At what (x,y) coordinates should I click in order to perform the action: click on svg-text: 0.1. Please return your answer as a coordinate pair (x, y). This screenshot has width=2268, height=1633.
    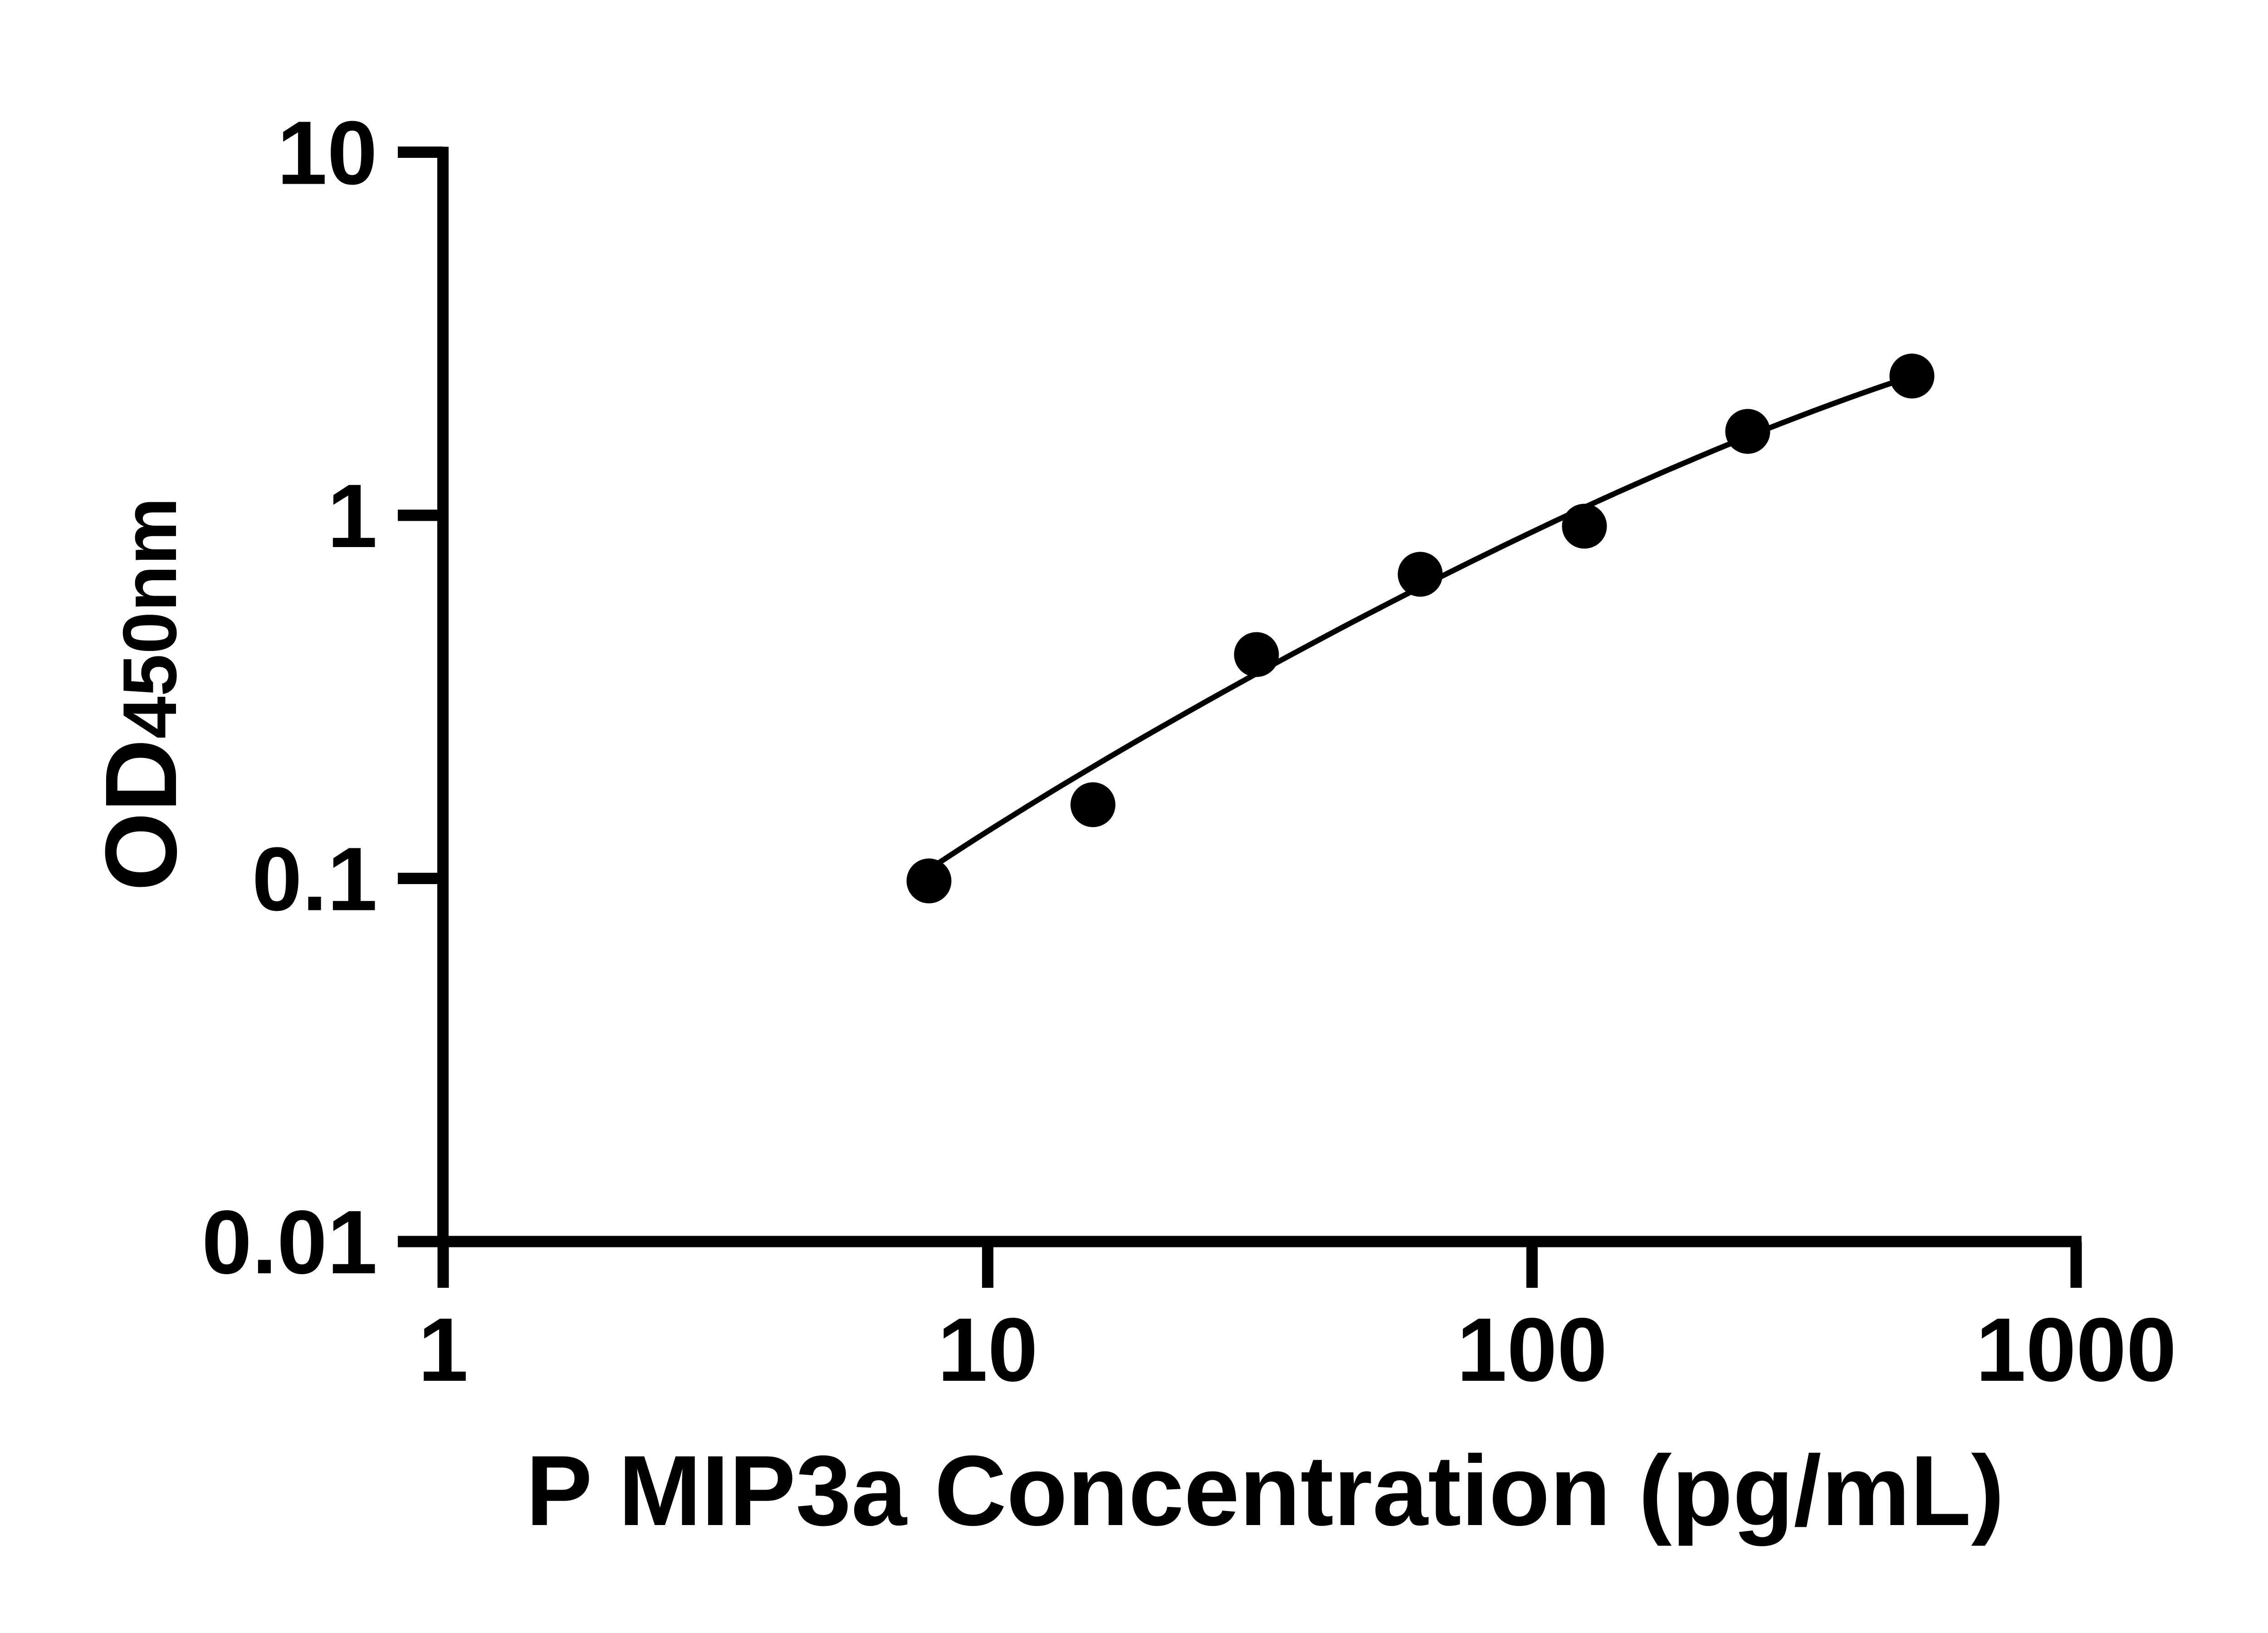
    Looking at the image, I should click on (315, 879).